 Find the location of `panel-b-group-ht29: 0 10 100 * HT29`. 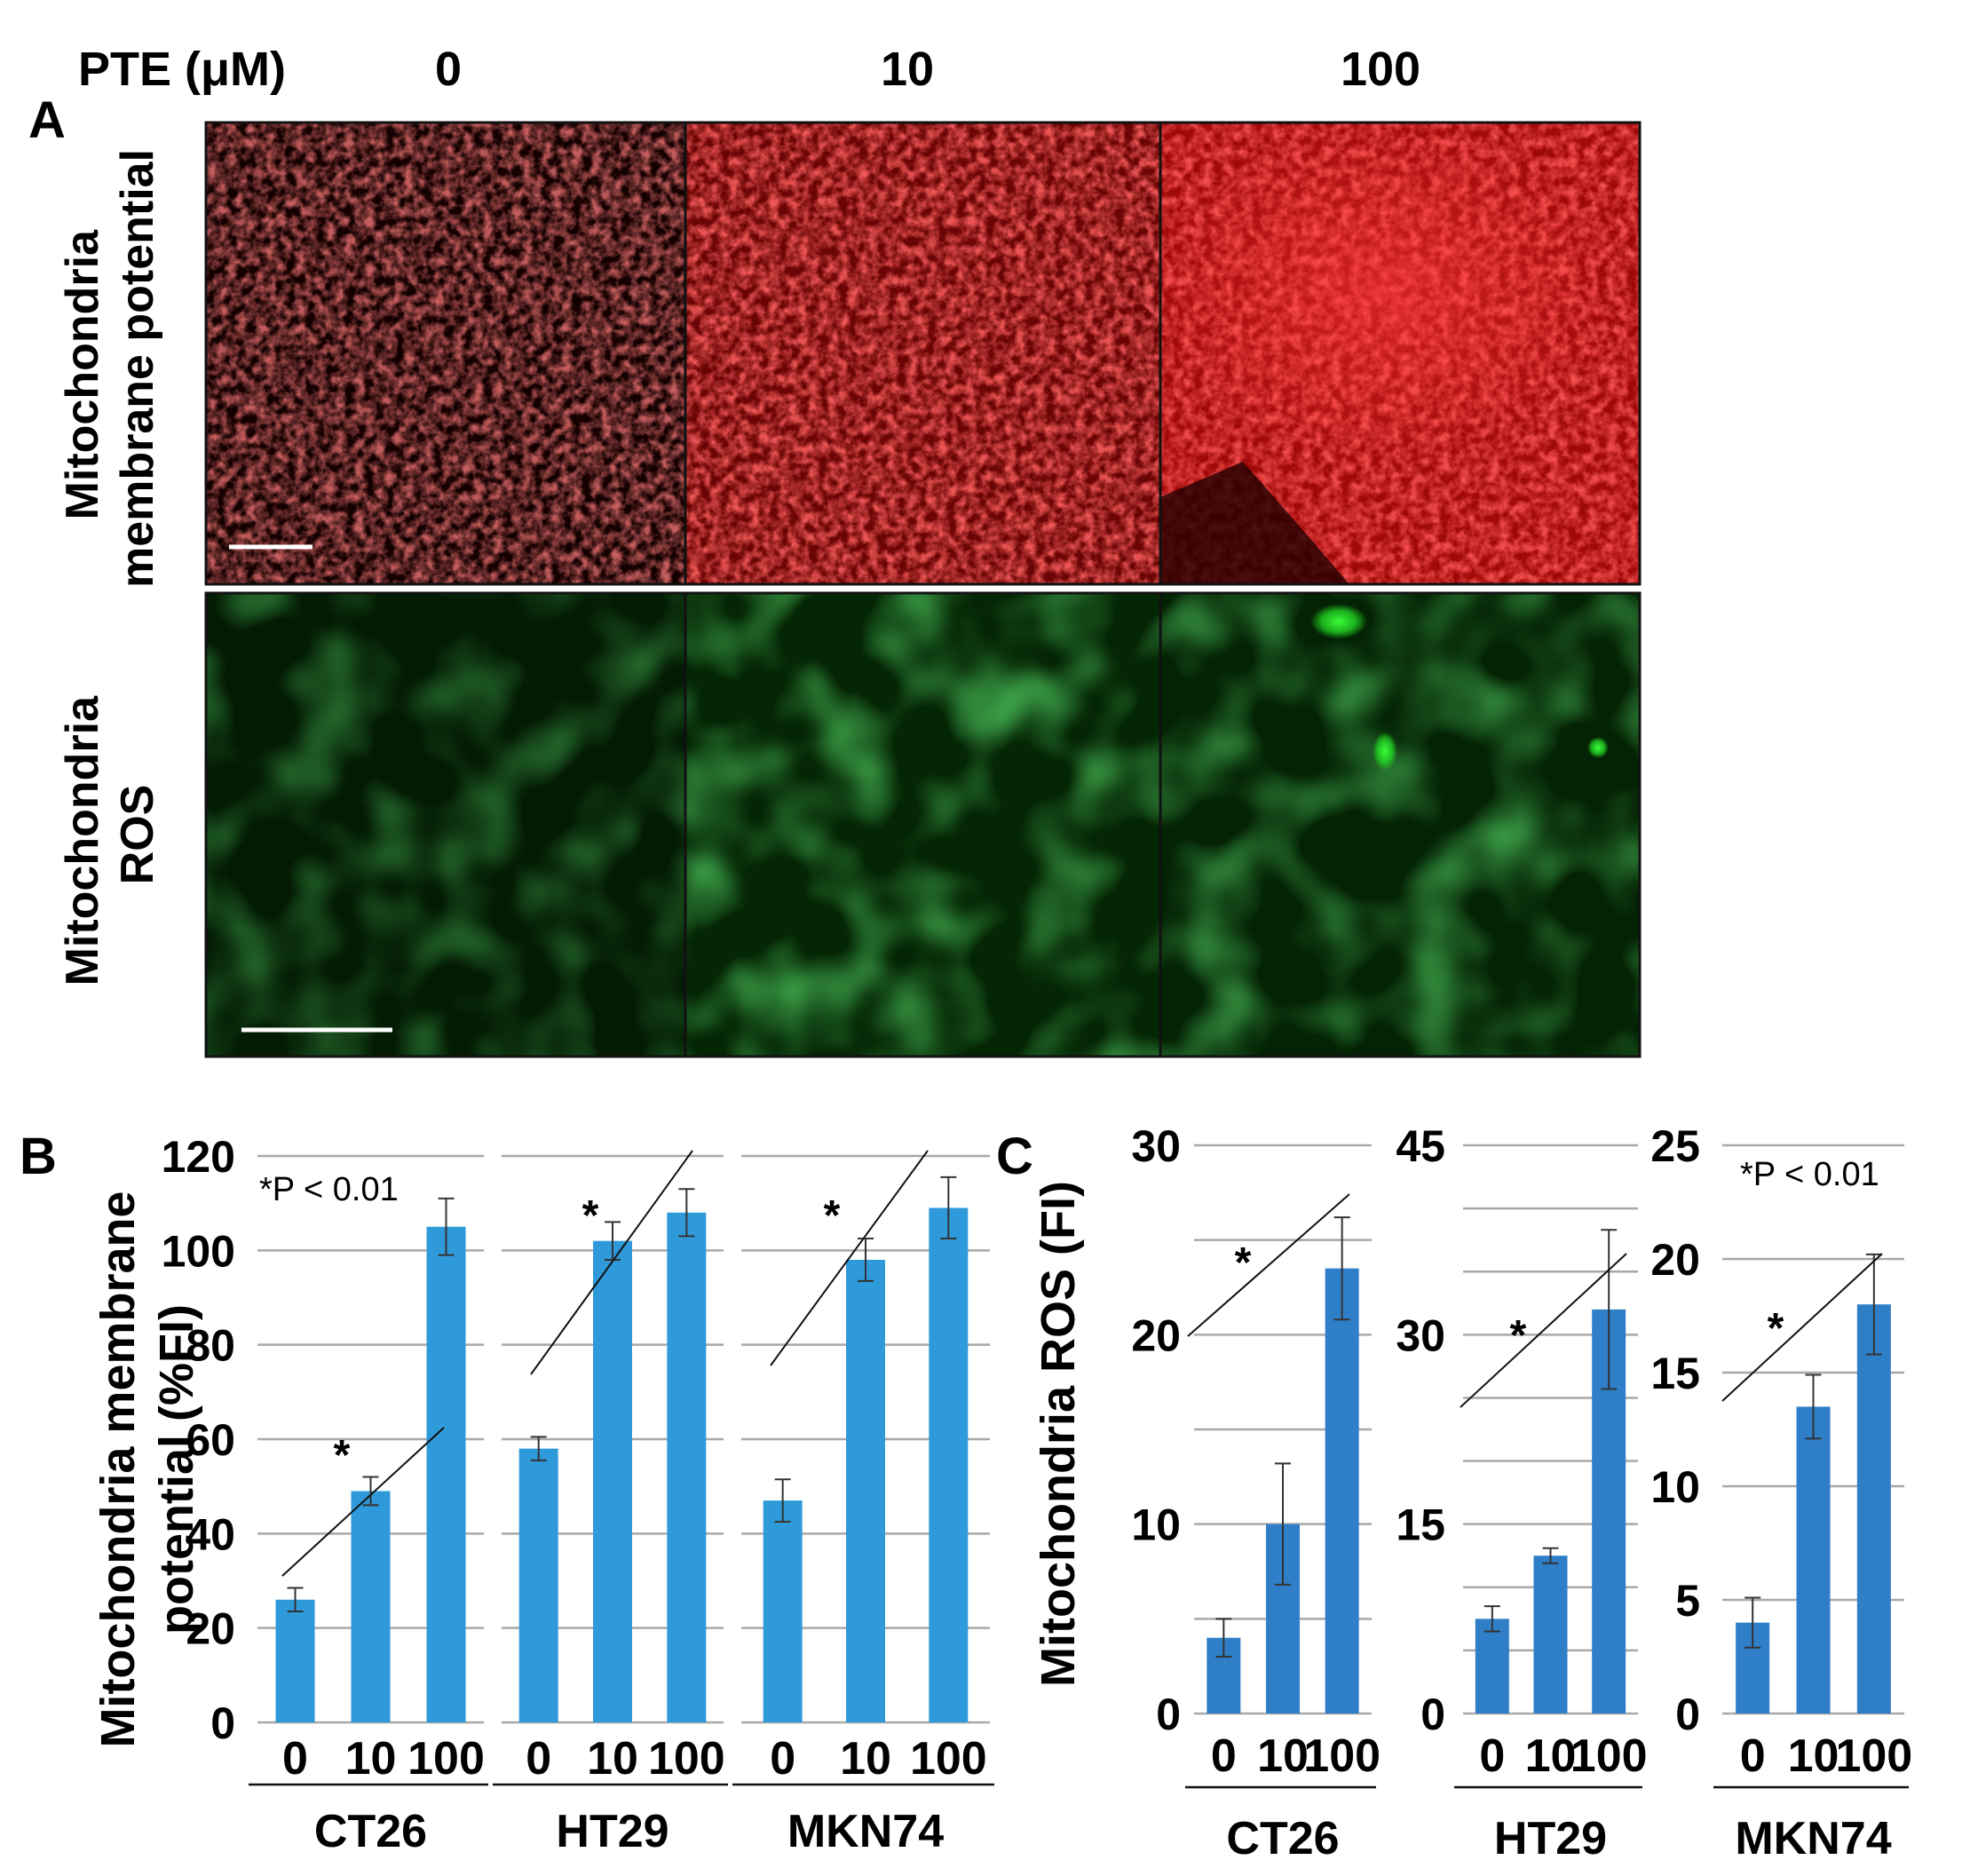

panel-b-group-ht29: 0 10 100 * HT29 is located at coordinates (610, 1503).